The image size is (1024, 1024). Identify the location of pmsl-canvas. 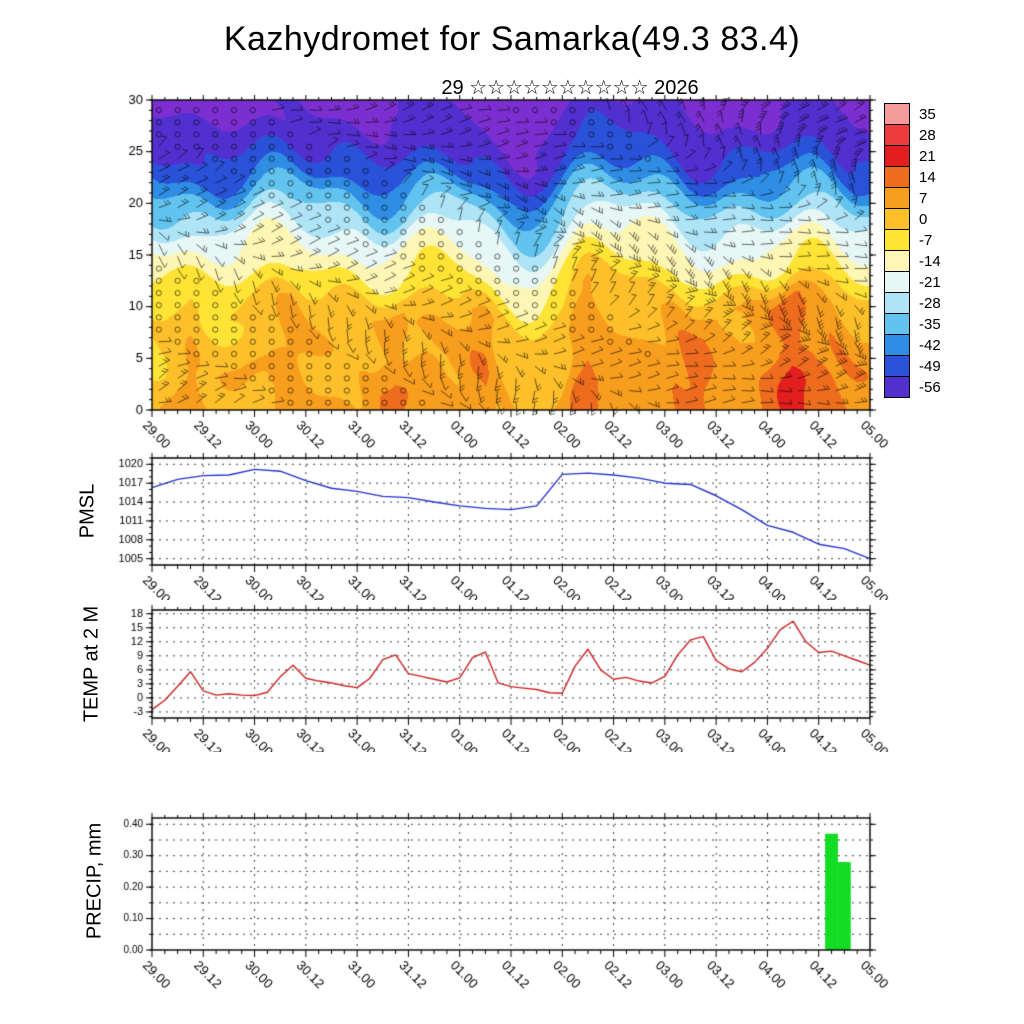
(521, 524).